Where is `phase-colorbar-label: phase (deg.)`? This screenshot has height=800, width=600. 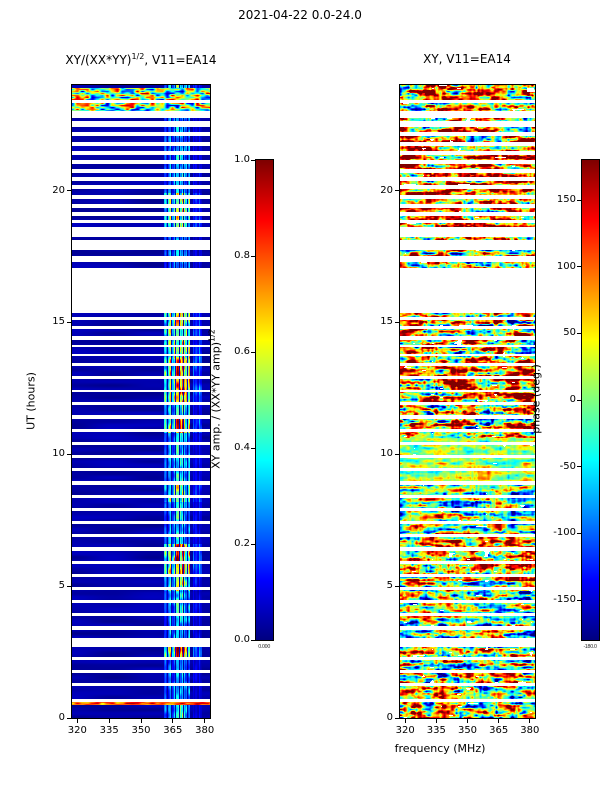
phase-colorbar-label: phase (deg.) is located at coordinates (536, 399).